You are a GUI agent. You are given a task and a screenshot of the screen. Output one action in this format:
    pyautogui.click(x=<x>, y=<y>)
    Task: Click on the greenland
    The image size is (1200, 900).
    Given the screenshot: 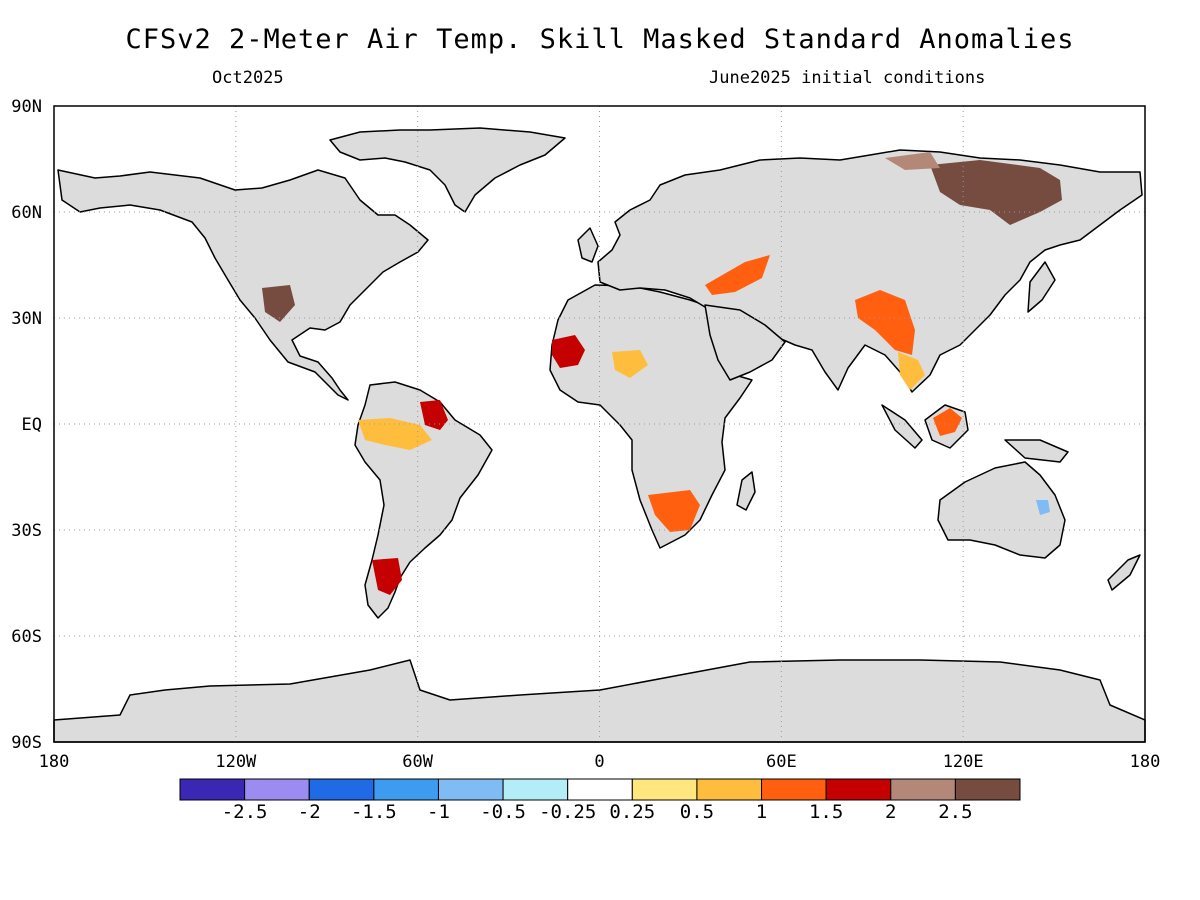 What is the action you would take?
    pyautogui.click(x=447, y=170)
    